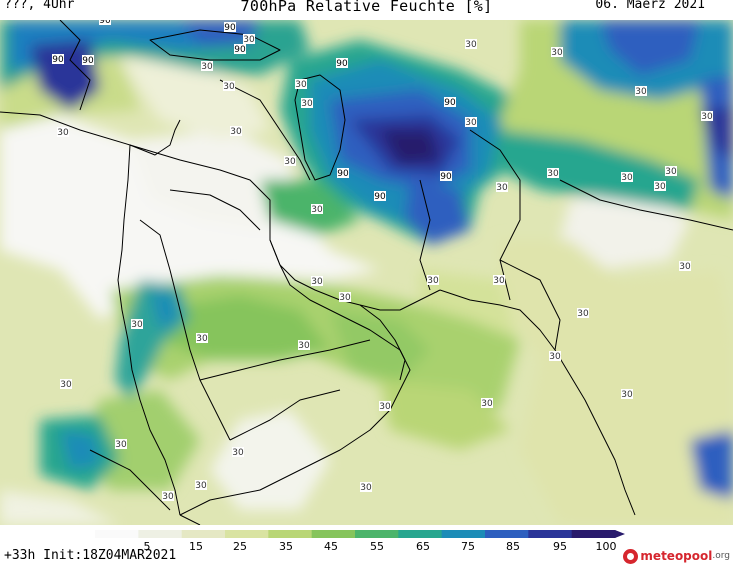 This screenshot has width=733, height=566. I want to click on colorbar-tick-label: 5, so click(147, 546).